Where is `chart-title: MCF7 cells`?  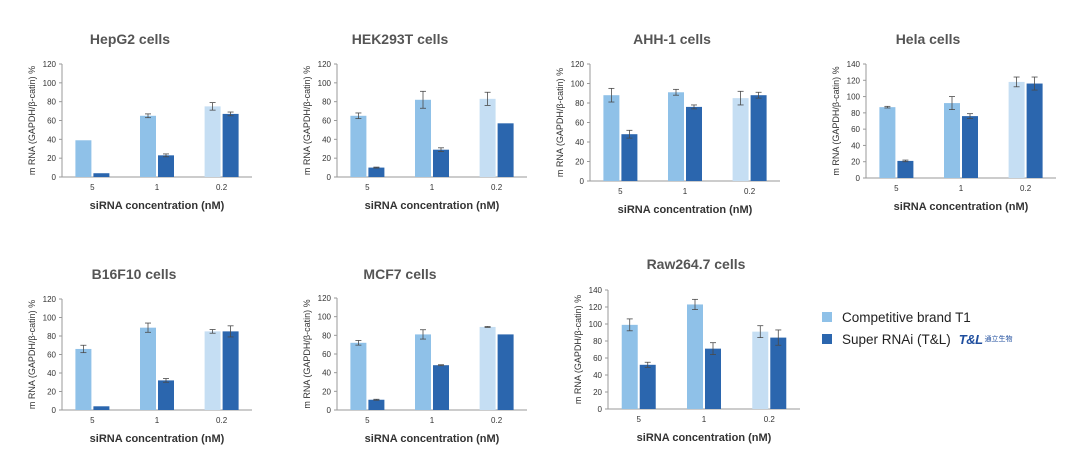 chart-title: MCF7 cells is located at coordinates (399, 274).